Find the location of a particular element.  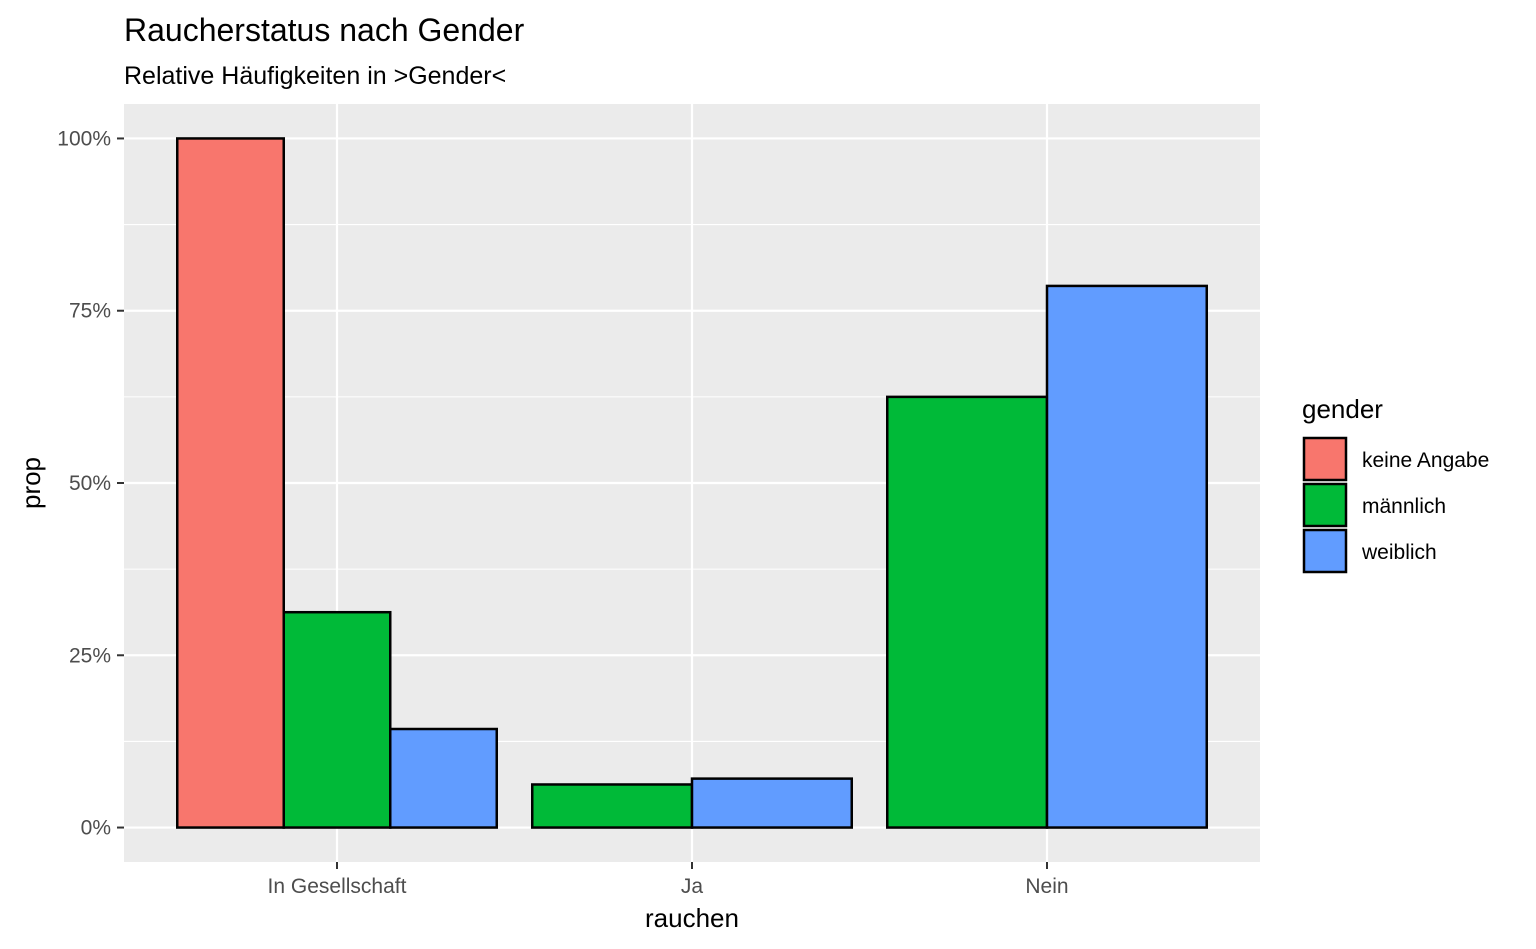

chart-title: Raucherstatus nach Gender is located at coordinates (324, 30).